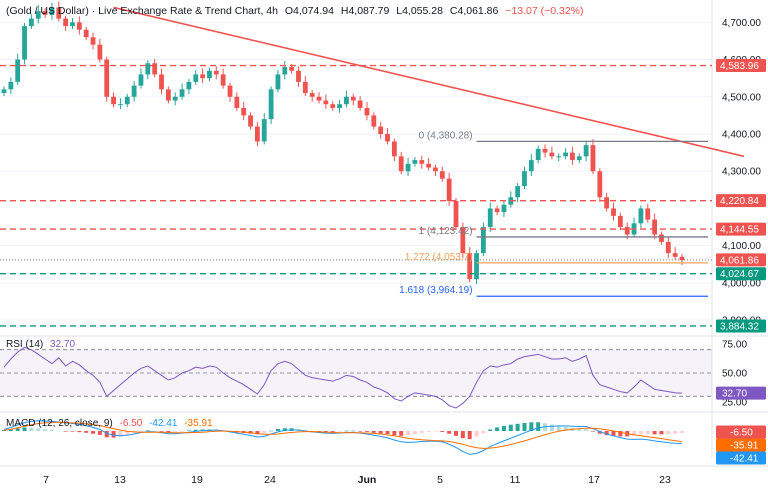 The height and width of the screenshot is (496, 768). Describe the element at coordinates (59, 423) in the screenshot. I see `macd-label: MACD (12, 26, close, 9)` at that location.